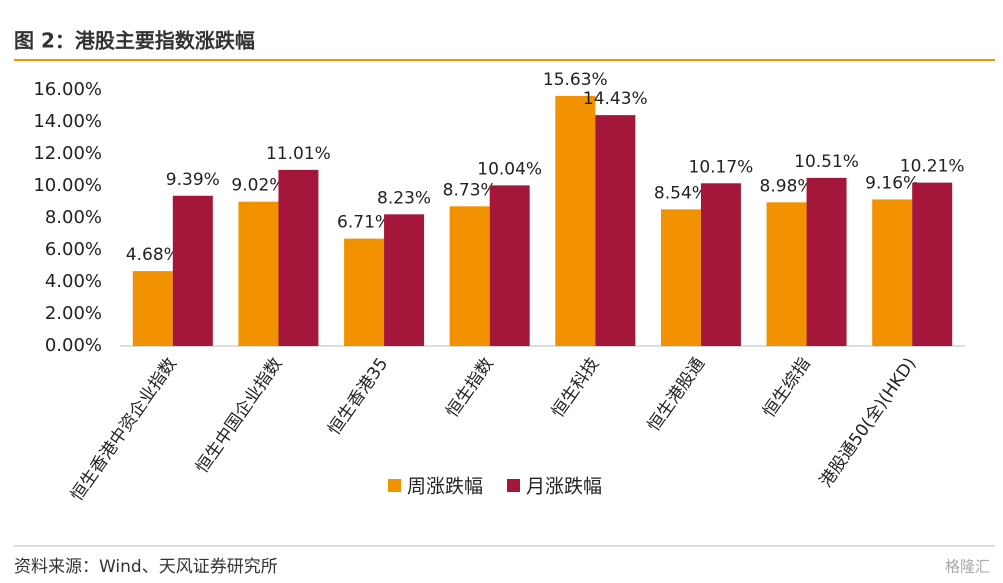 The width and height of the screenshot is (1003, 583). Describe the element at coordinates (73, 249) in the screenshot. I see `y-tick-label: 6.00%` at that location.